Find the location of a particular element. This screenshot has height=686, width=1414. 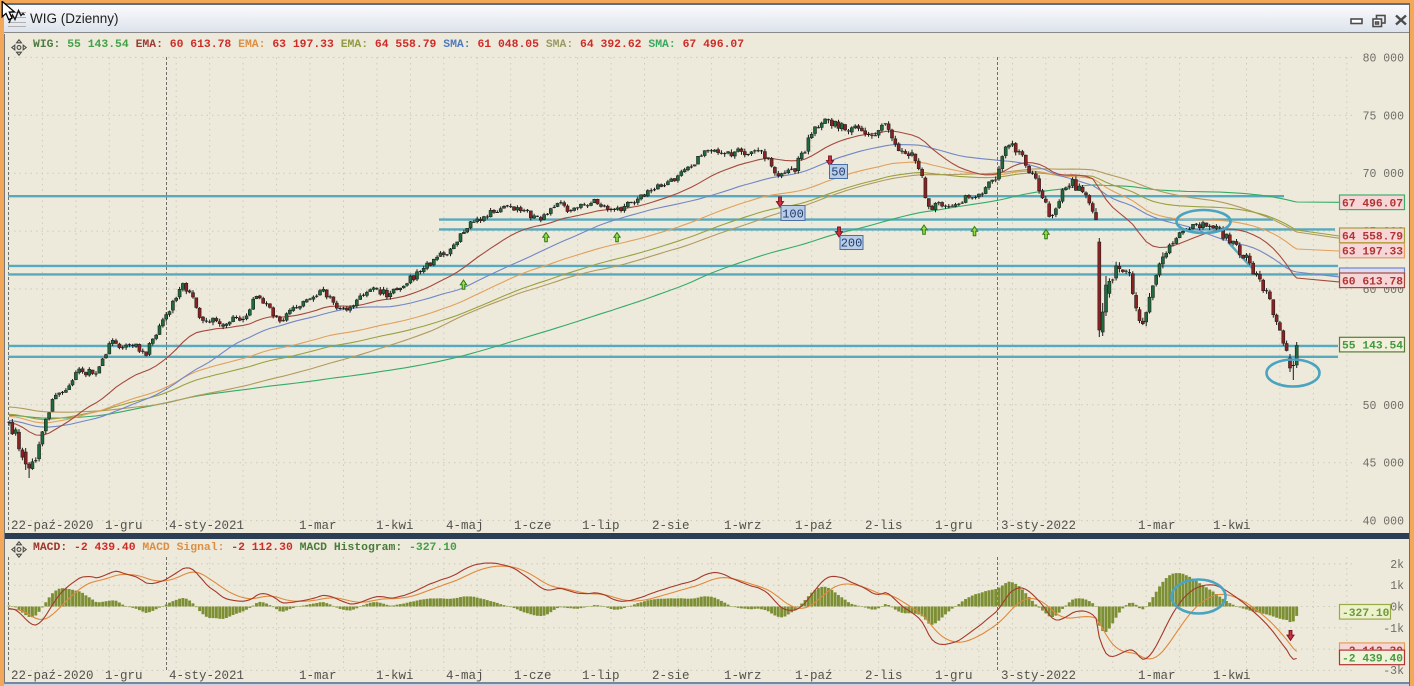

svg-text: 100 is located at coordinates (793, 215).